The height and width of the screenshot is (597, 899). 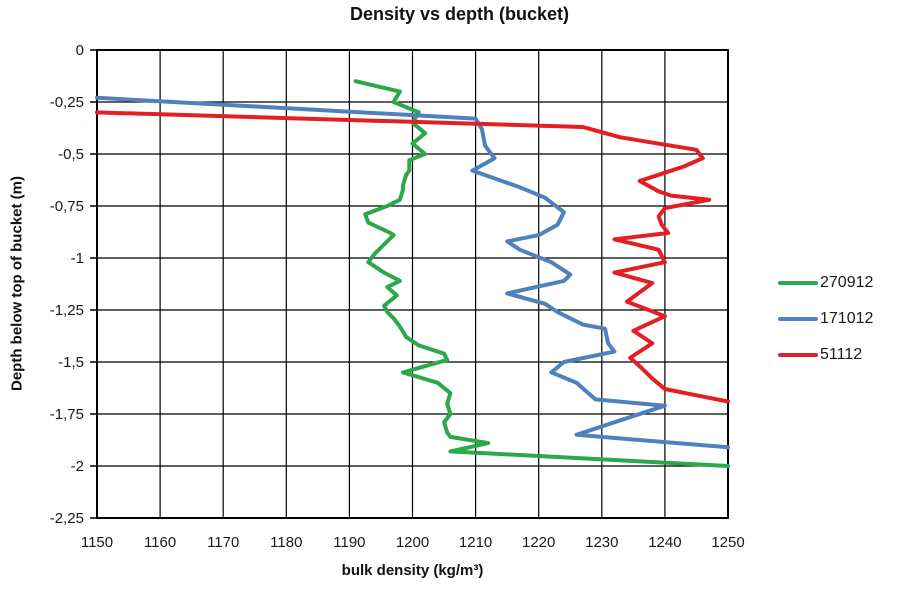 I want to click on legend: 270912 171012 51112, so click(x=825, y=318).